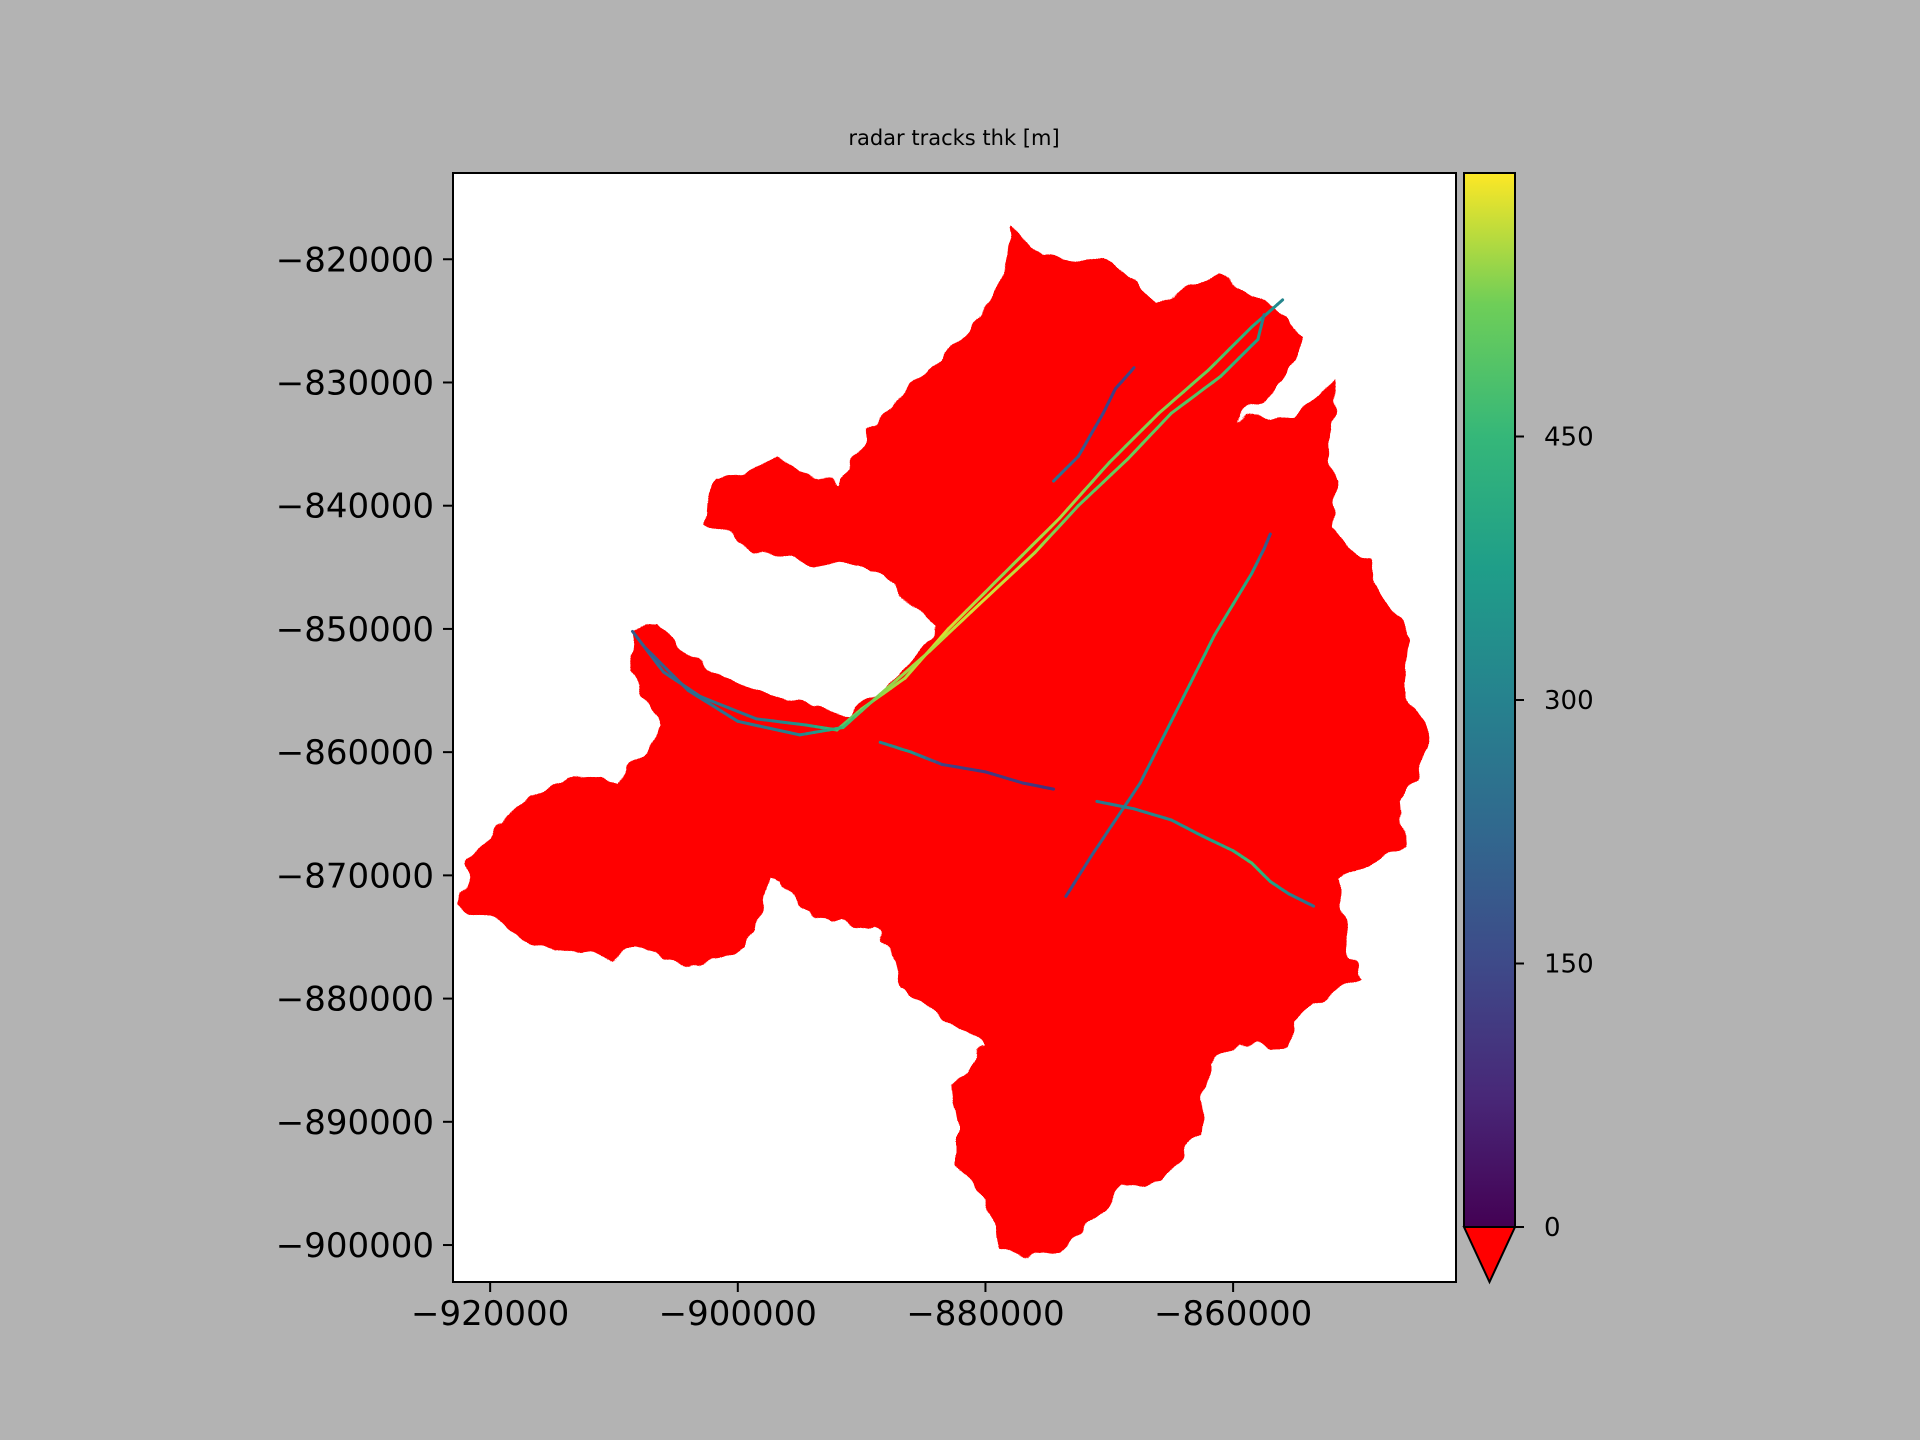 Image resolution: width=1920 pixels, height=1440 pixels. I want to click on x-axis: −920000 −900000 −880000 −860000, so click(861, 1308).